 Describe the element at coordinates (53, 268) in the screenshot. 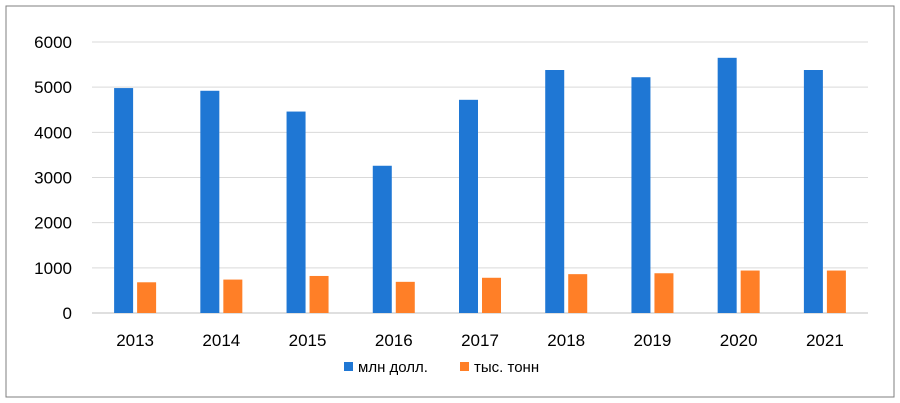

I see `y-tick-label: 1000` at that location.